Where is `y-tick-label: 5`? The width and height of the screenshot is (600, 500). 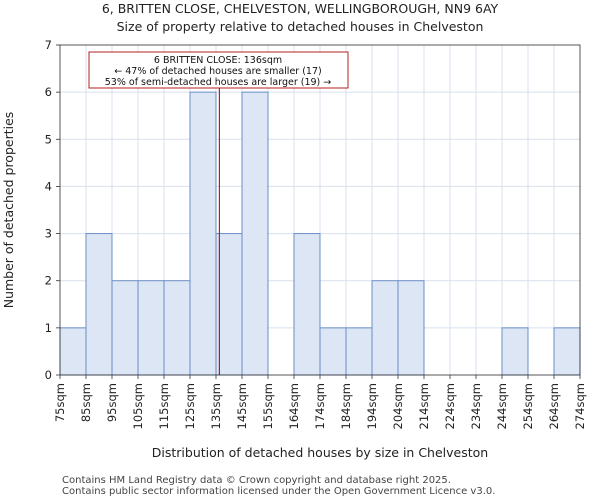
y-tick-label: 5 is located at coordinates (48, 139).